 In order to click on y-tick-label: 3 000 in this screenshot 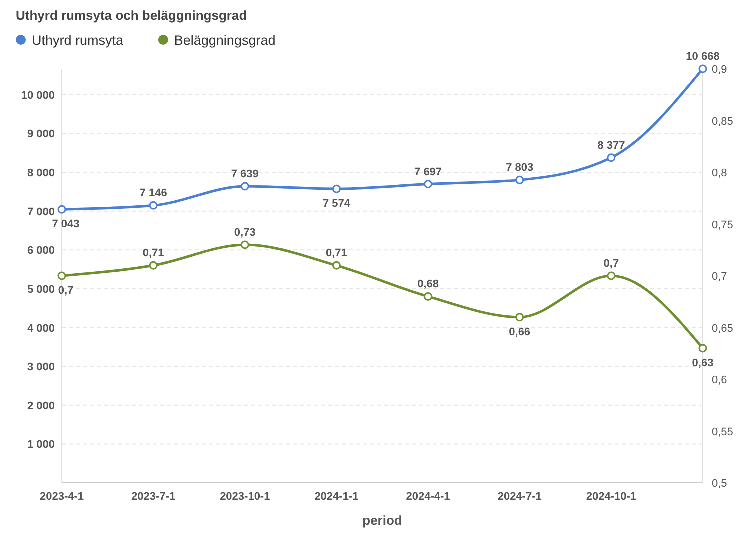, I will do `click(41, 368)`.